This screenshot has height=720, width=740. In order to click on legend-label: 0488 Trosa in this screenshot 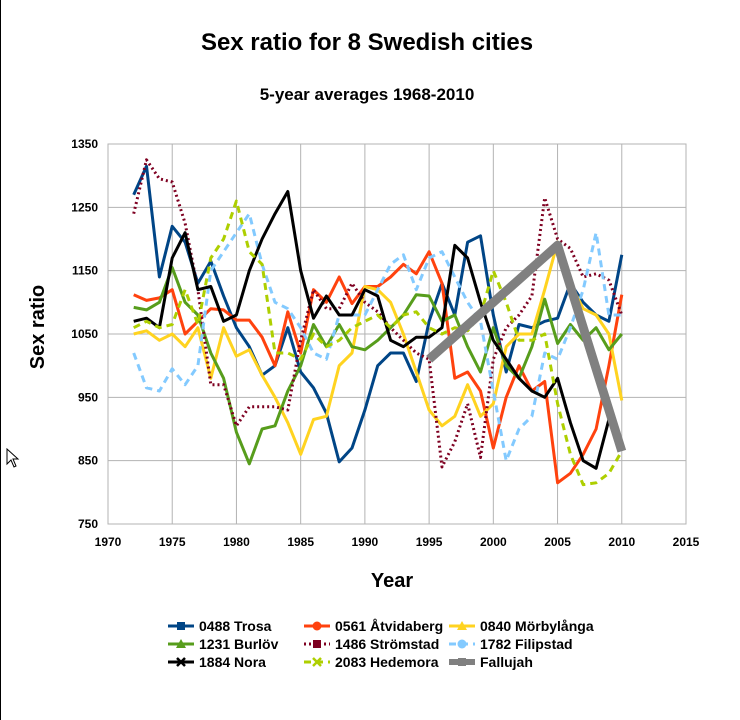, I will do `click(235, 626)`.